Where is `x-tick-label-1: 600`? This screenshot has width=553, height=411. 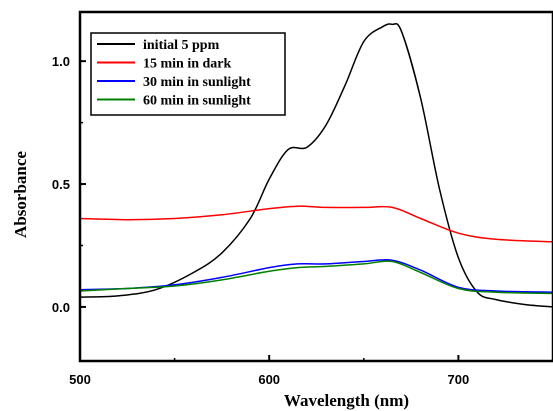
x-tick-label-1: 600 is located at coordinates (269, 379).